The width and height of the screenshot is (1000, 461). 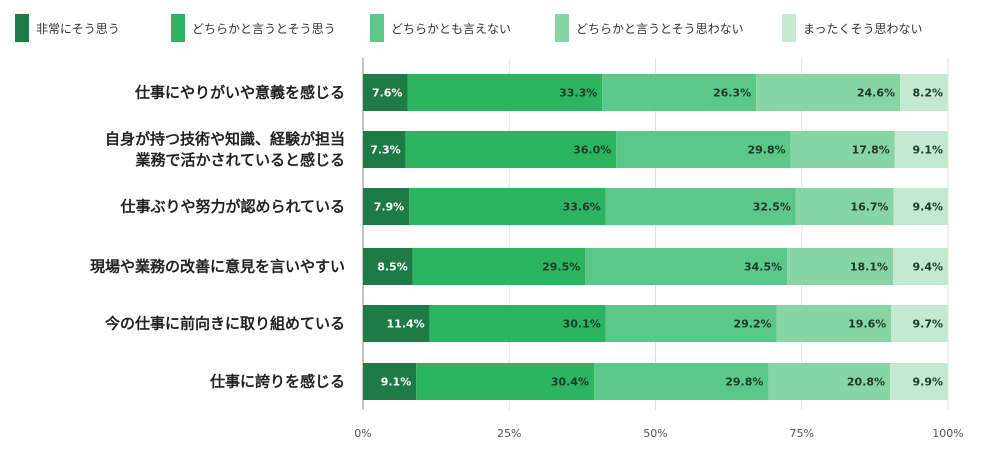 What do you see at coordinates (239, 160) in the screenshot?
I see `category-label: 業務で活かされていると感じる` at bounding box center [239, 160].